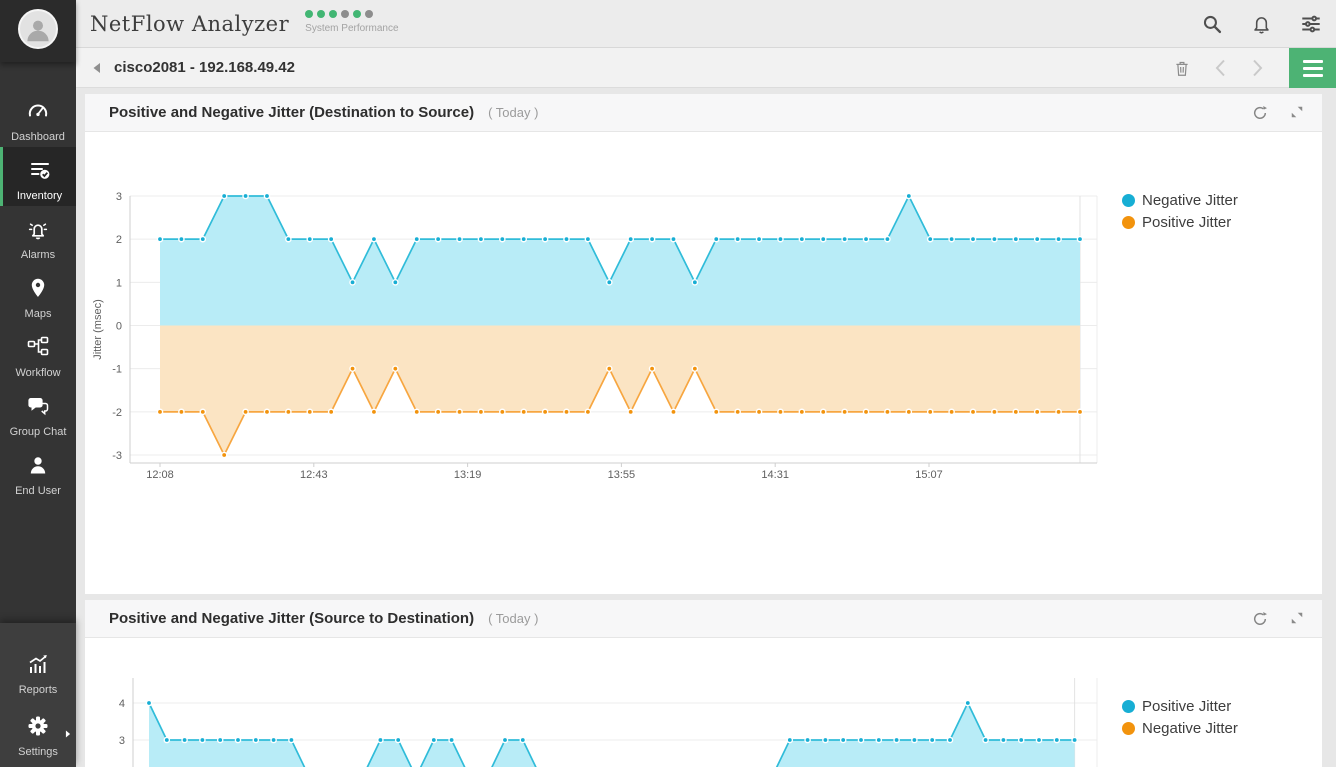 The image size is (1336, 767). Describe the element at coordinates (68, 734) in the screenshot. I see `submenu-arrow-icon` at that location.